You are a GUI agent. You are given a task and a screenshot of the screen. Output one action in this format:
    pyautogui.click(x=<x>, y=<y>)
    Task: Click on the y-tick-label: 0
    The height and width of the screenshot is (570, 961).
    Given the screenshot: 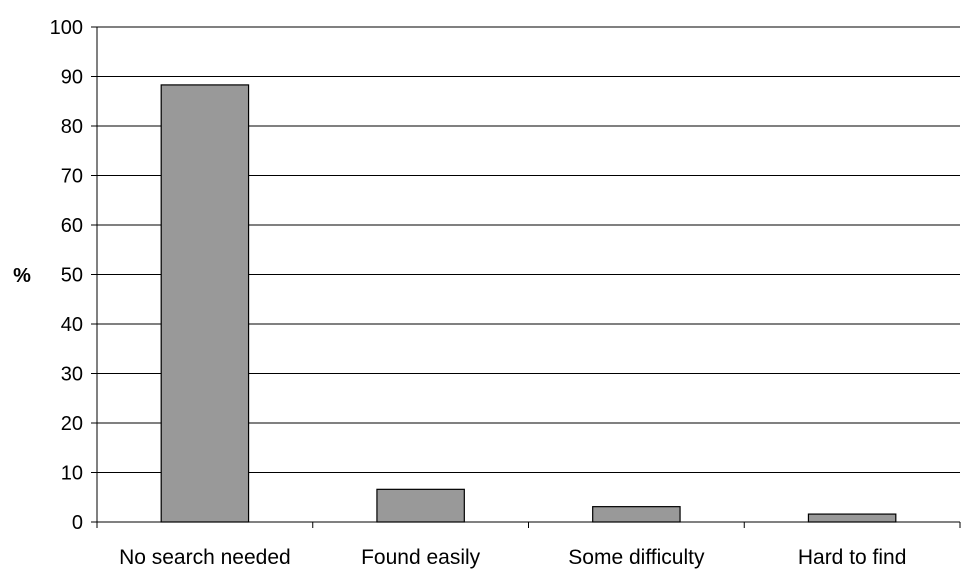 What is the action you would take?
    pyautogui.click(x=77, y=523)
    